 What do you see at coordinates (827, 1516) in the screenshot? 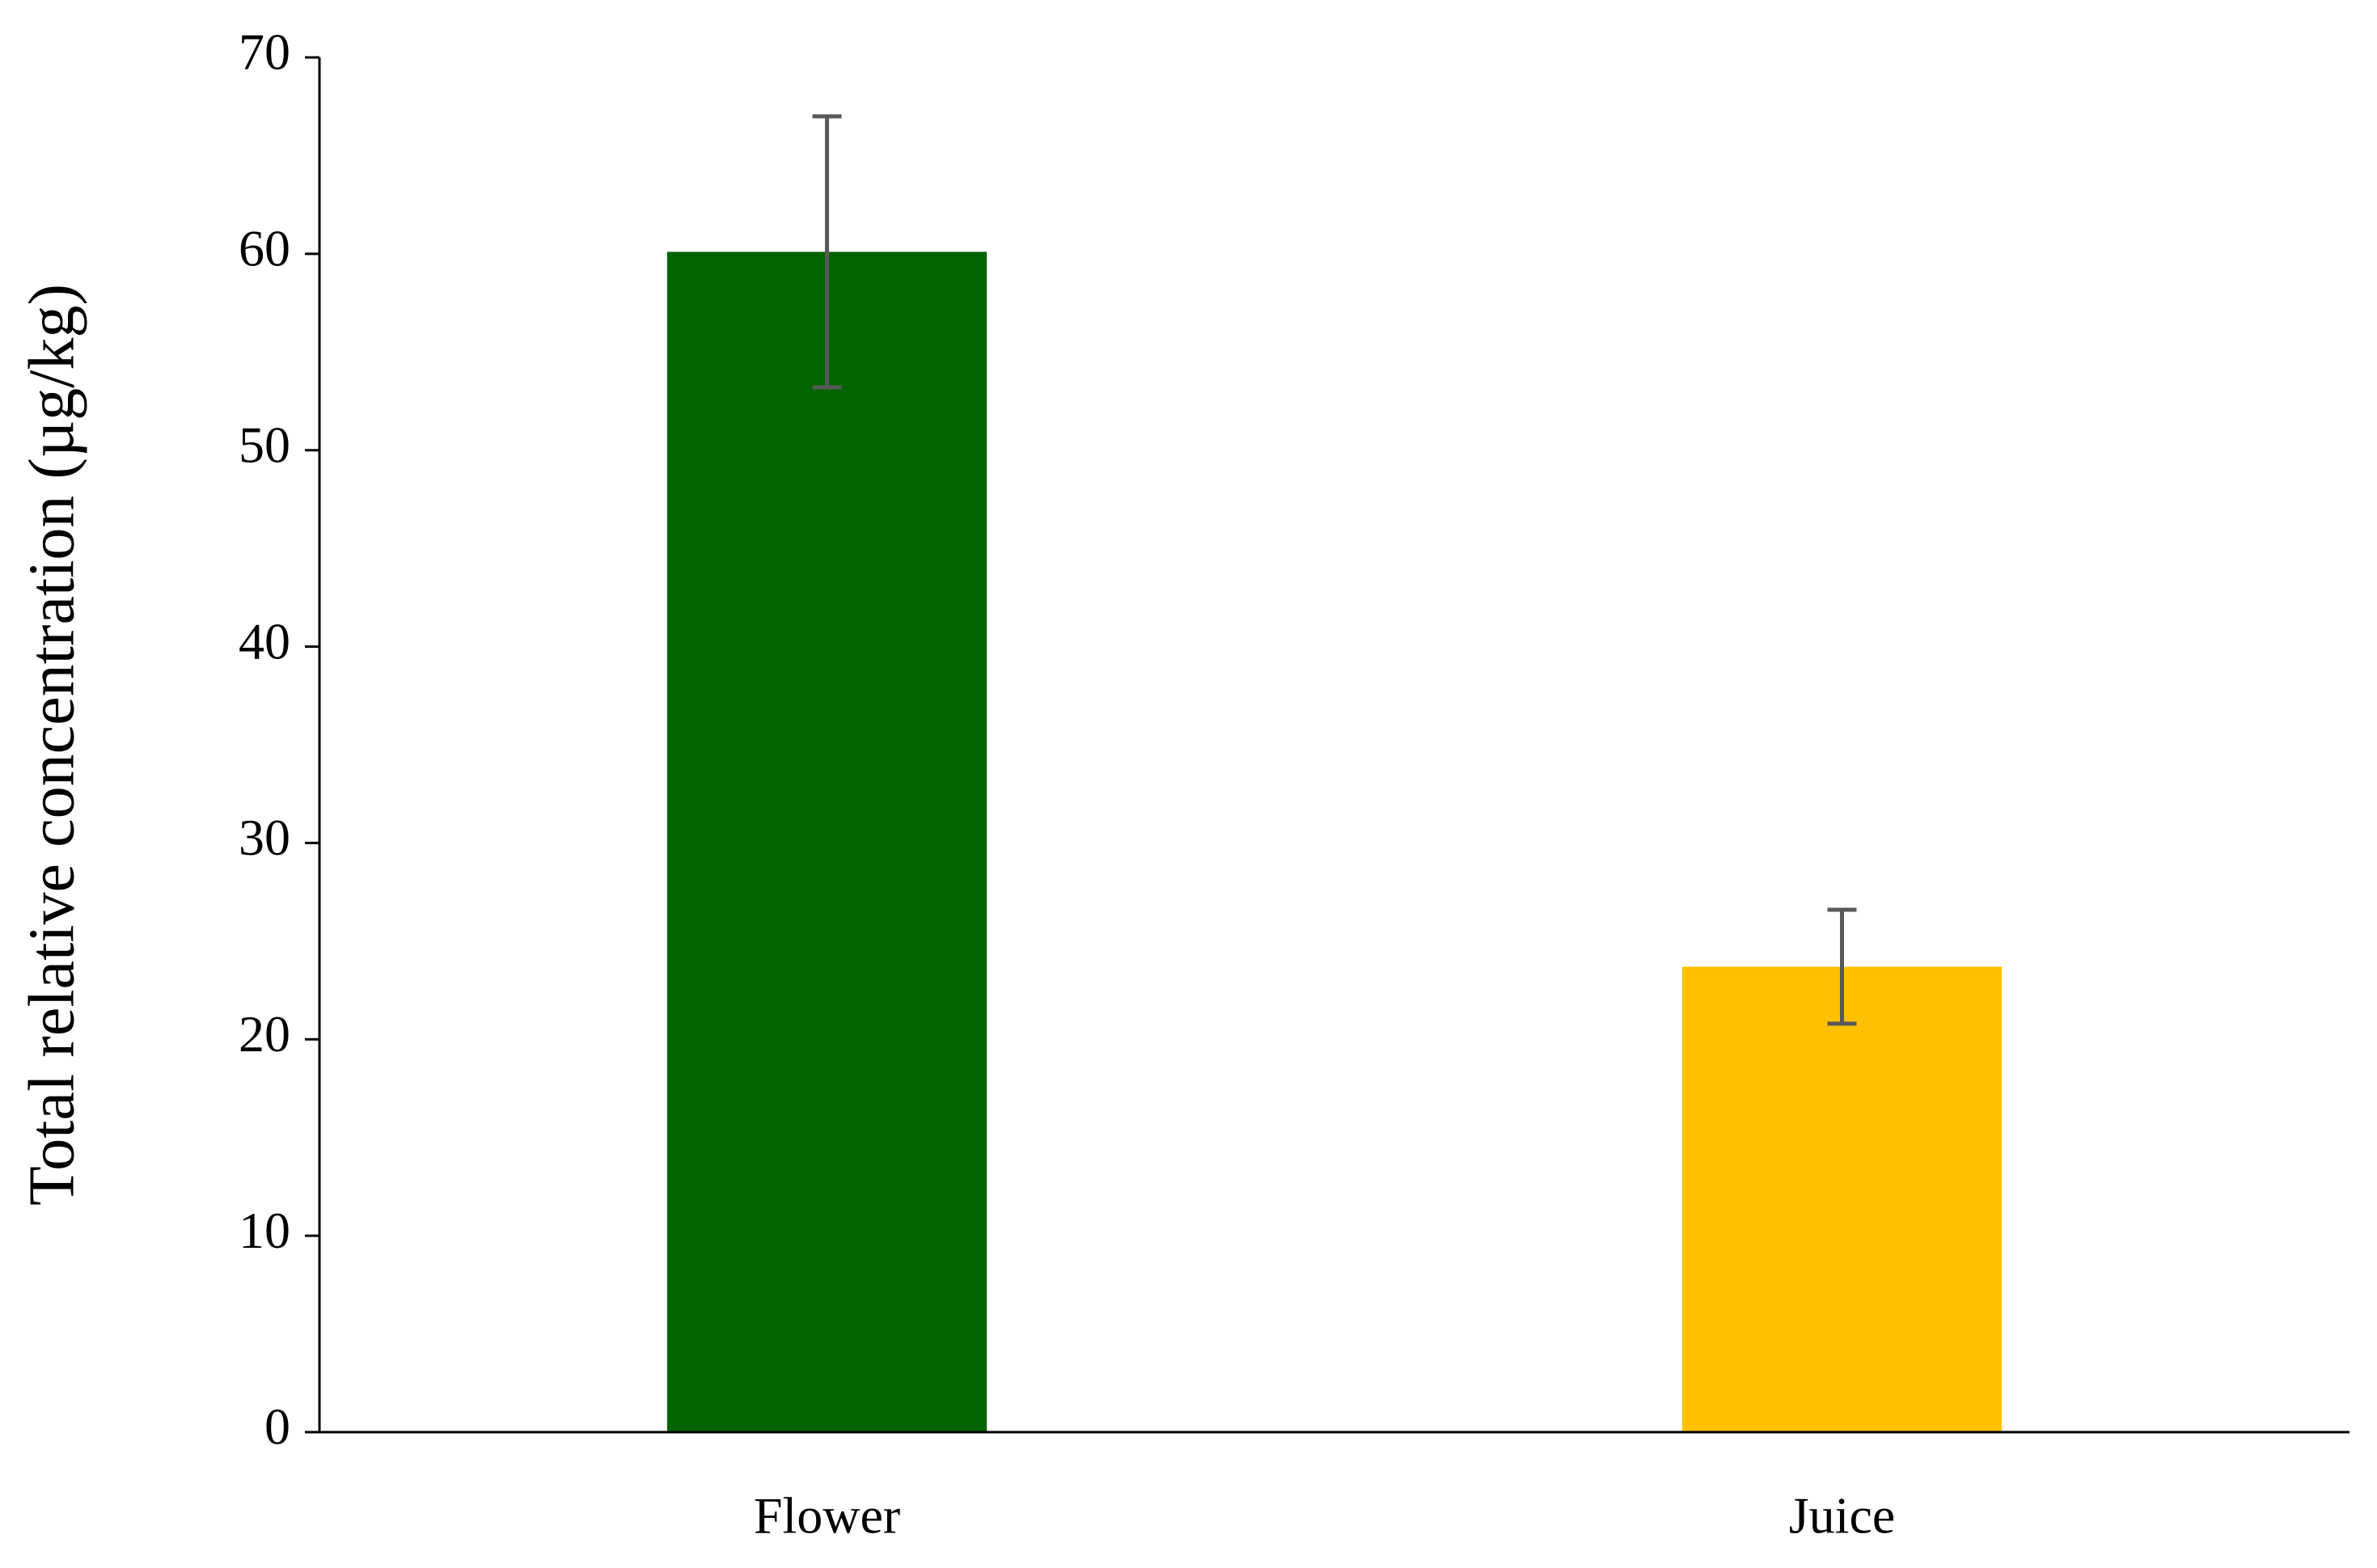
I see `x-tick-label: Flower` at bounding box center [827, 1516].